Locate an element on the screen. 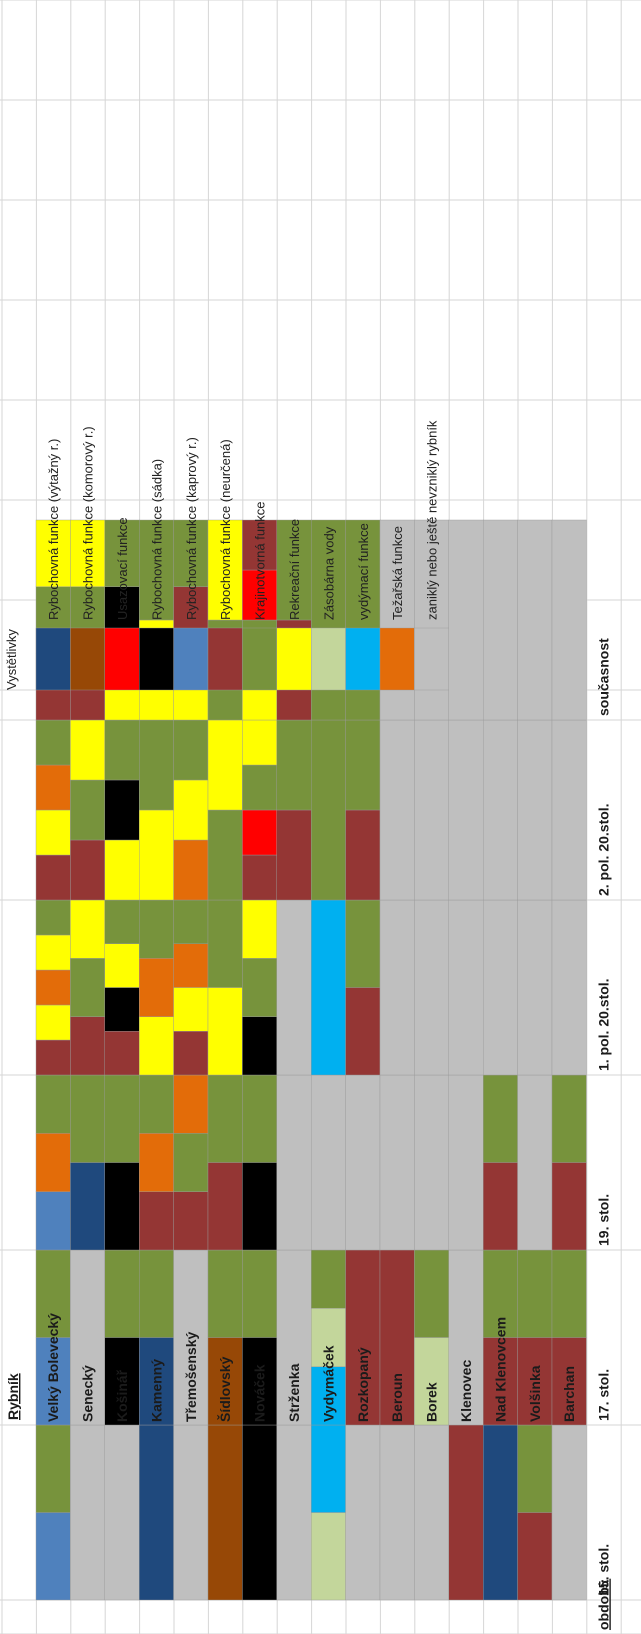 Image resolution: width=641 pixels, height=1634 pixels. legend-label: Rybochovná funkce (neurčená) is located at coordinates (225, 529).